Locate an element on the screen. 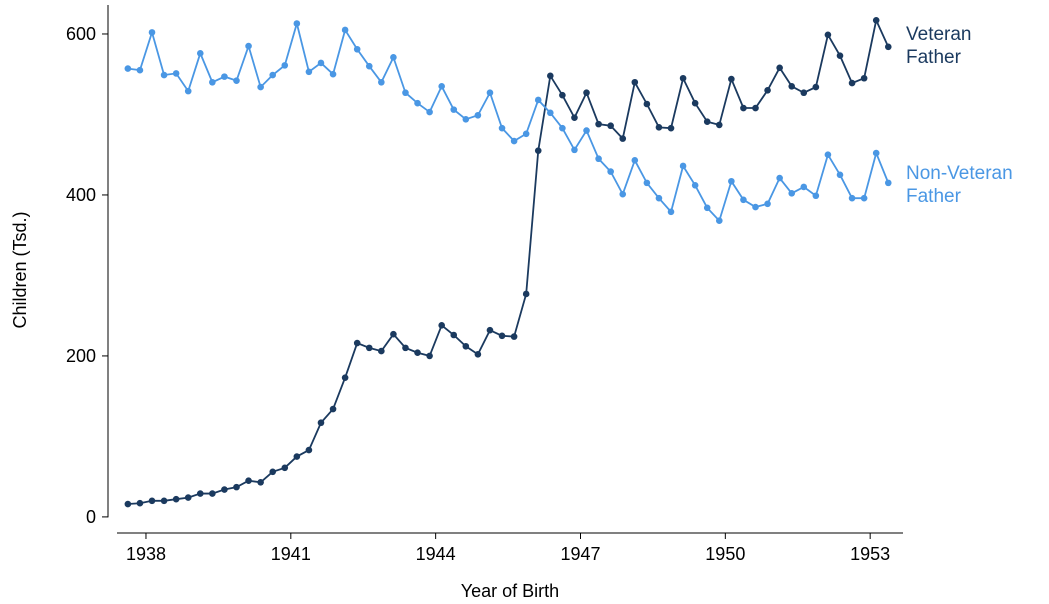 Image resolution: width=1049 pixels, height=604 pixels. y-tick-label: 0 is located at coordinates (91, 517).